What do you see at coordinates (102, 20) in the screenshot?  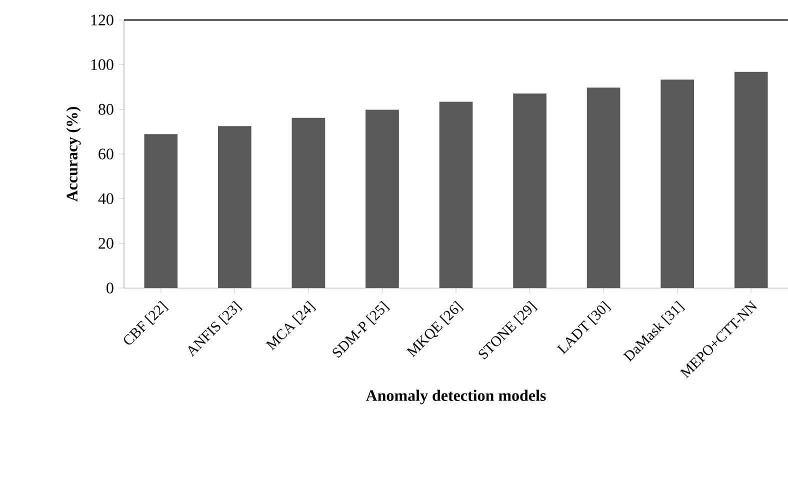 I see `y-tick-label: 120` at bounding box center [102, 20].